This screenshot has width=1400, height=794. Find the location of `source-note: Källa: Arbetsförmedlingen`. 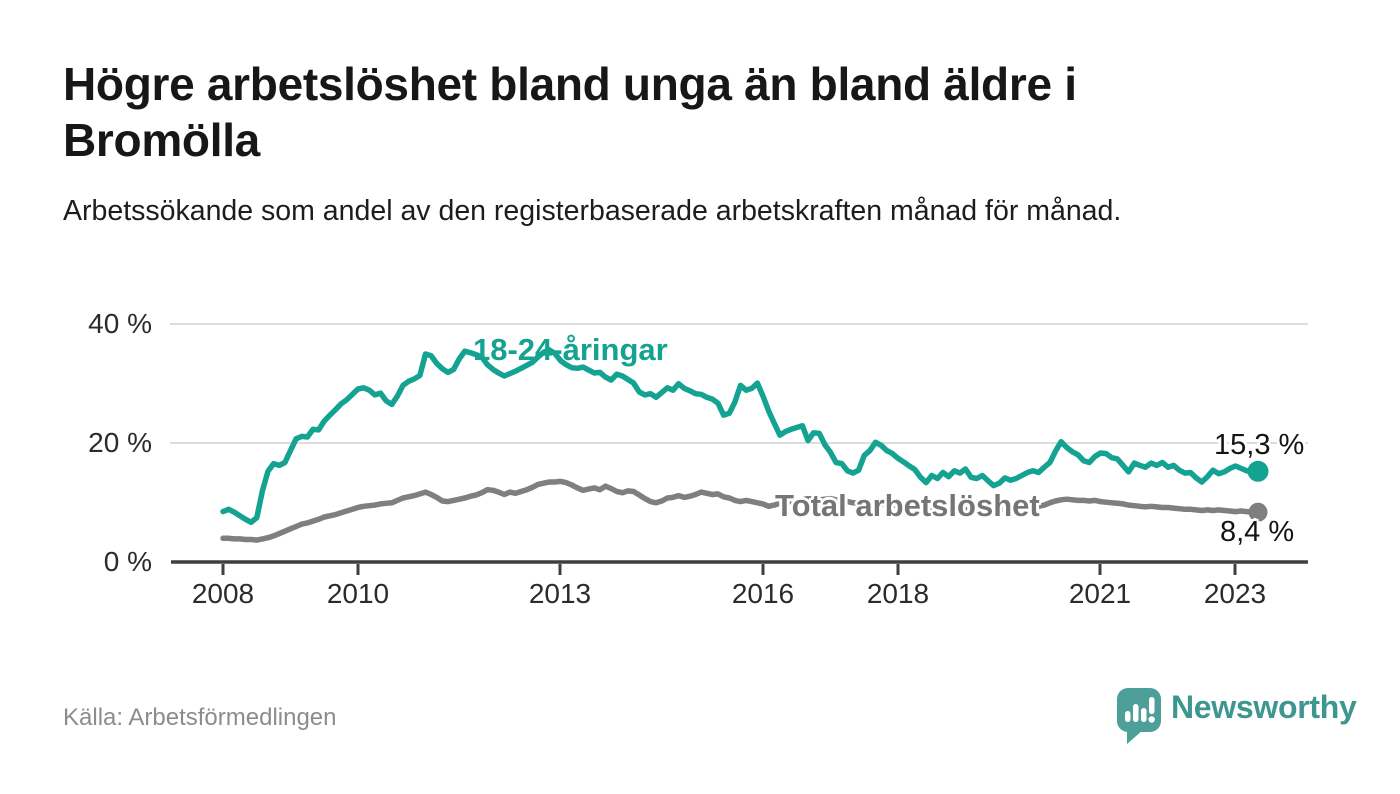

source-note: Källa: Arbetsförmedlingen is located at coordinates (200, 717).